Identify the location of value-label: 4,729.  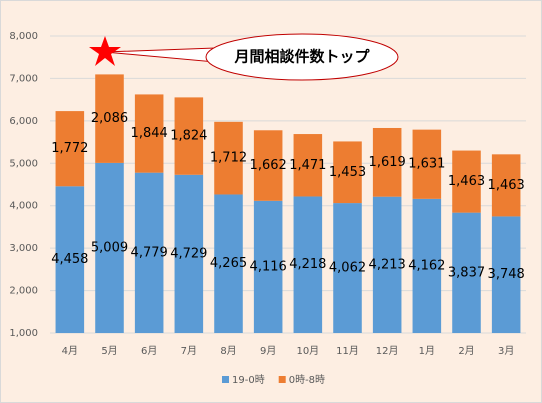
(188, 253).